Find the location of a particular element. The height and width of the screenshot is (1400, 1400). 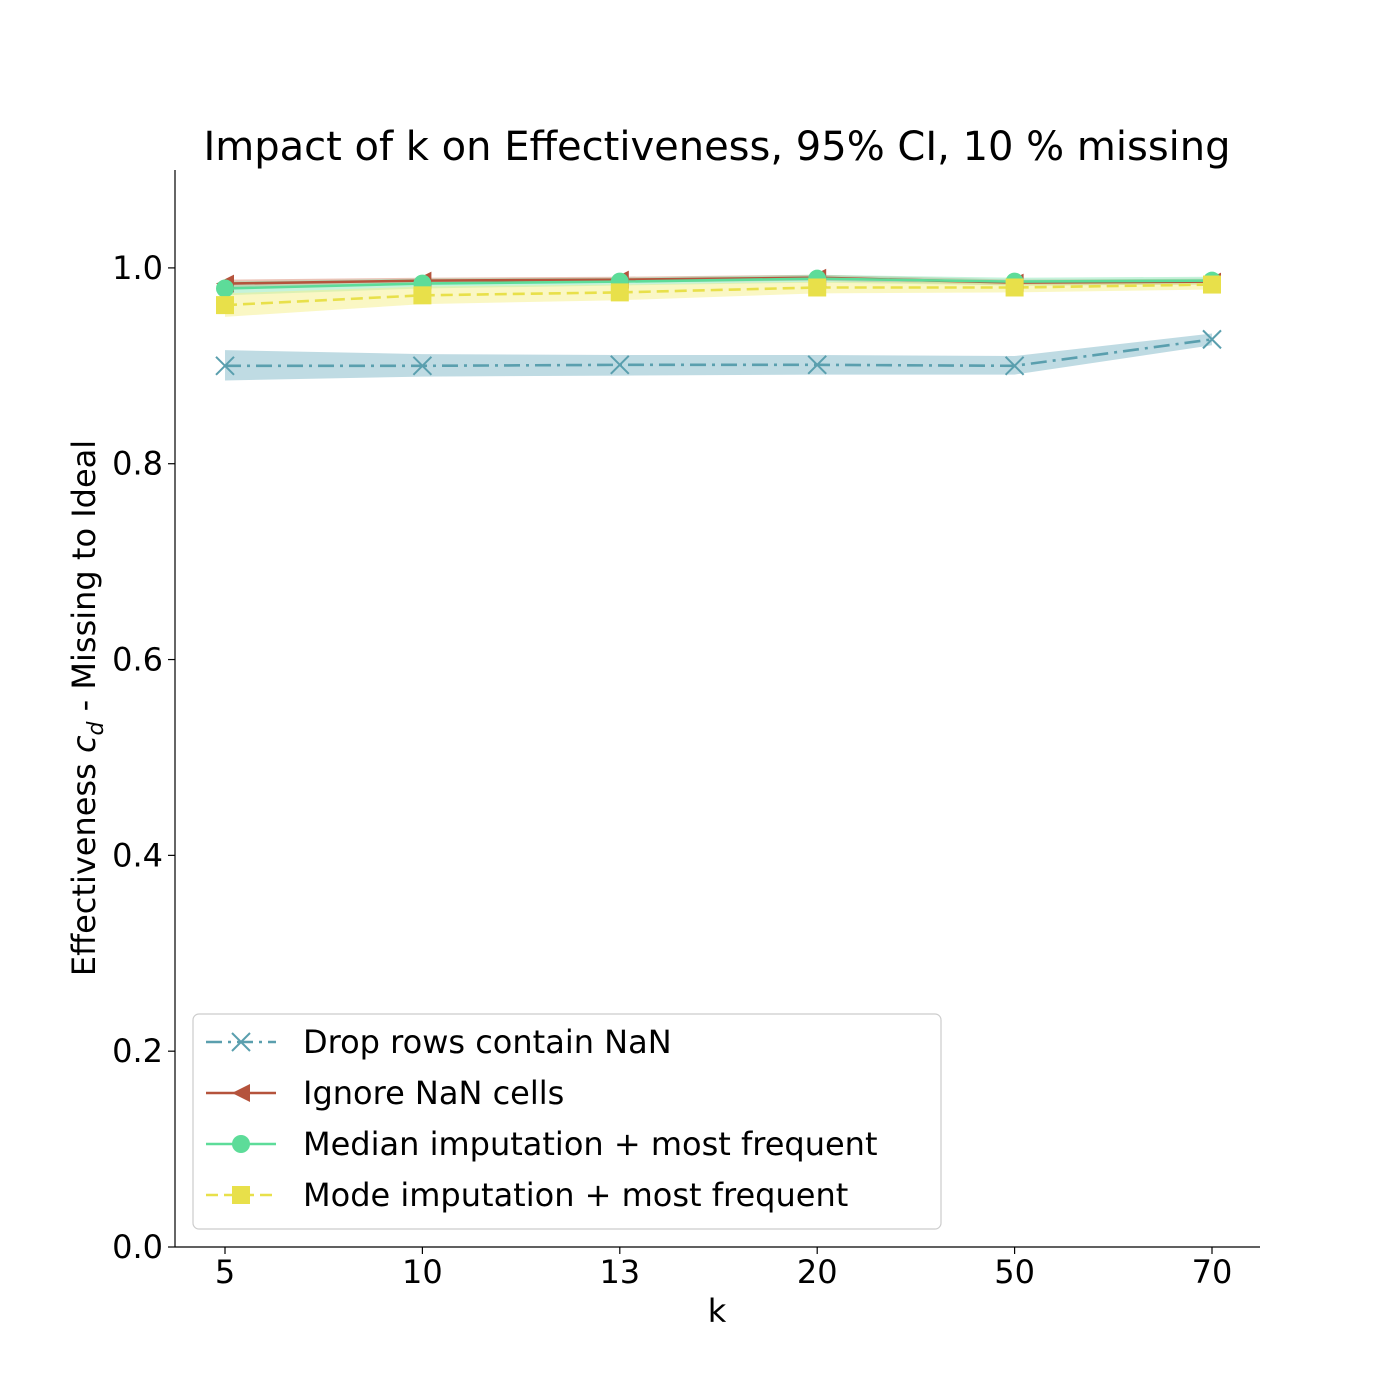

series-markers is located at coordinates (718, 322).